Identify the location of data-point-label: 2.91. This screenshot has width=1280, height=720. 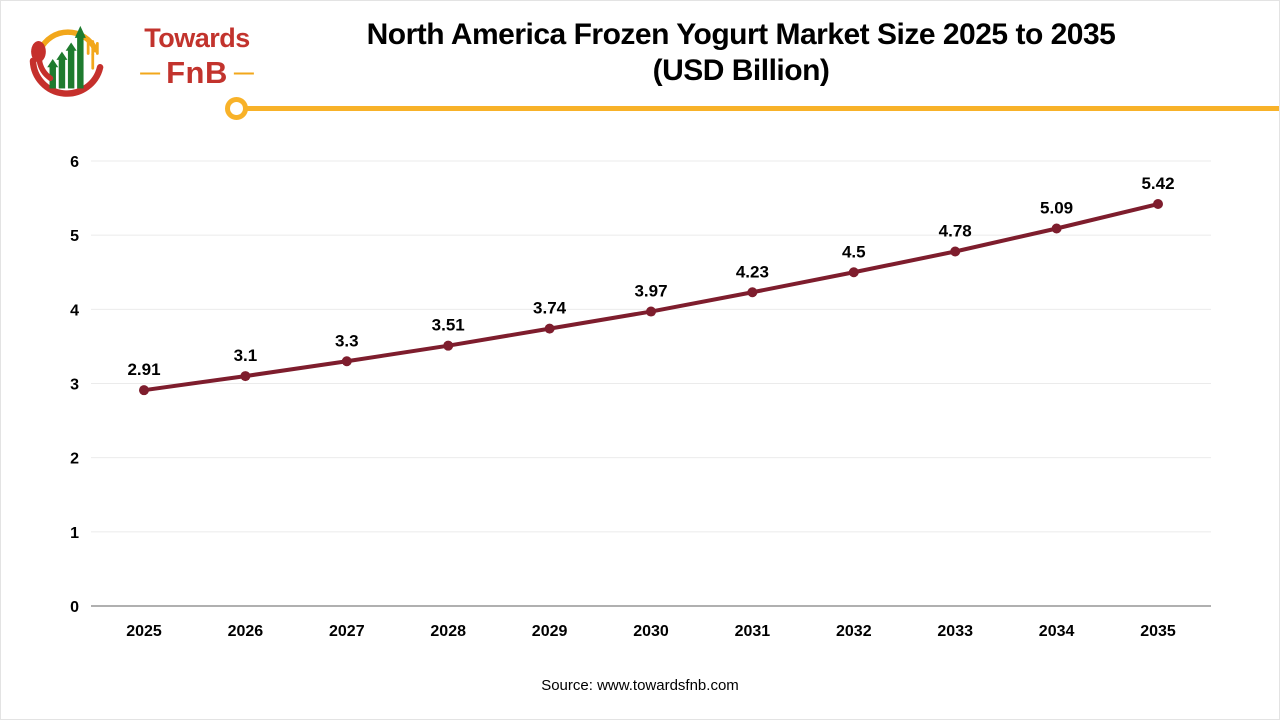
(143, 369).